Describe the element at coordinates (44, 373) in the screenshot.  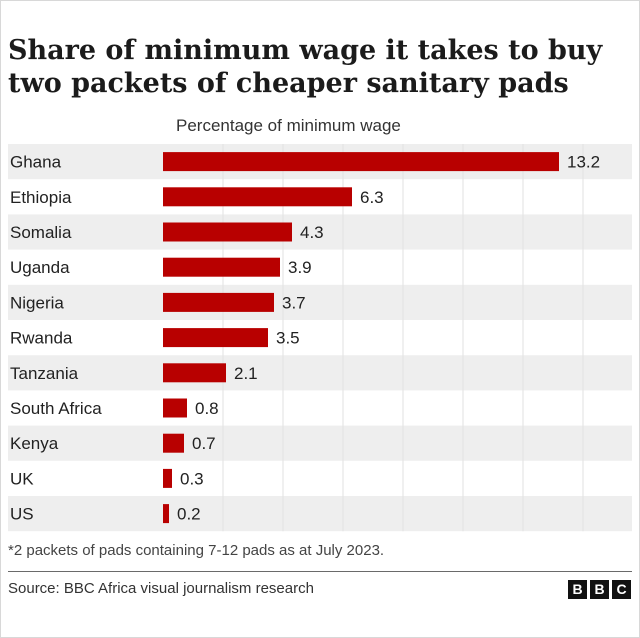
I see `category-label: Tanzania` at that location.